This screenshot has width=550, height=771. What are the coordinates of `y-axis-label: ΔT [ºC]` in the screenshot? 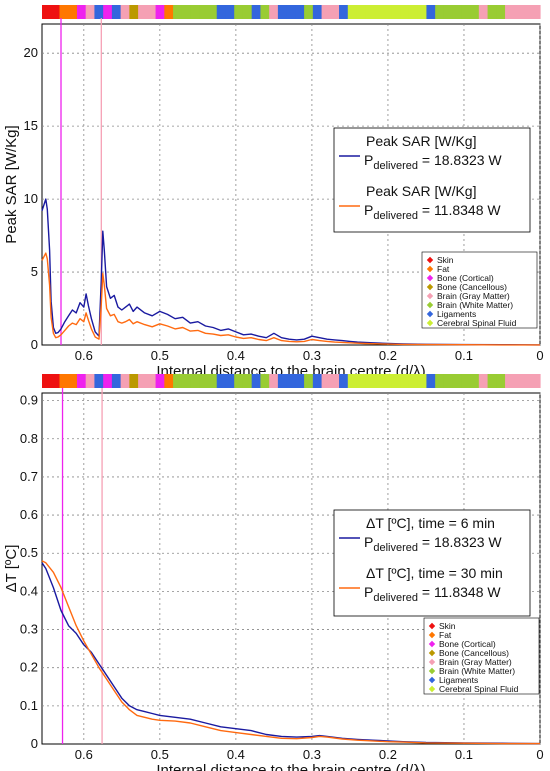 It's located at (11, 569).